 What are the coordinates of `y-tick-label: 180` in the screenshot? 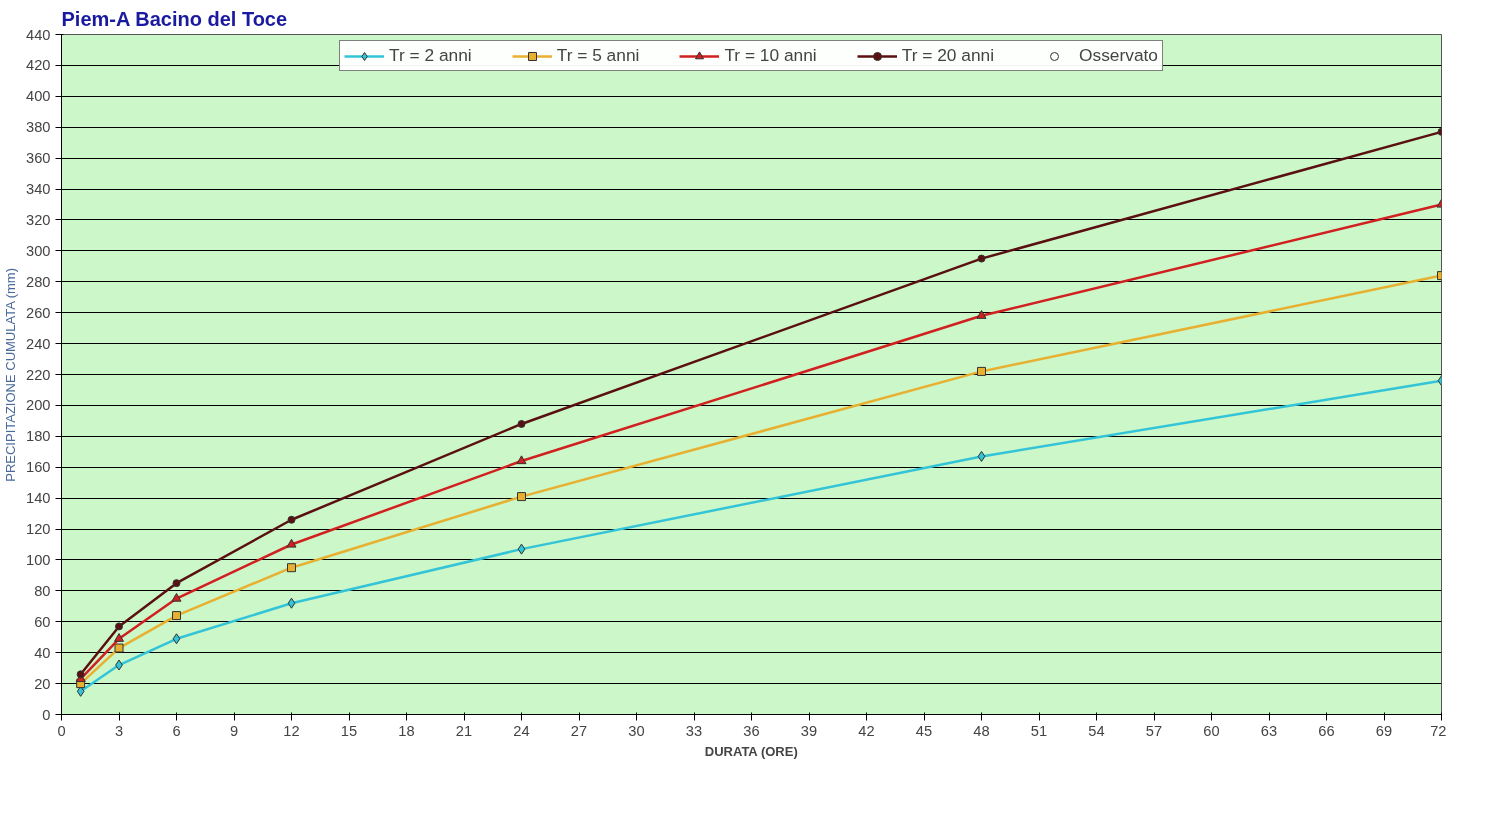 It's located at (38, 436).